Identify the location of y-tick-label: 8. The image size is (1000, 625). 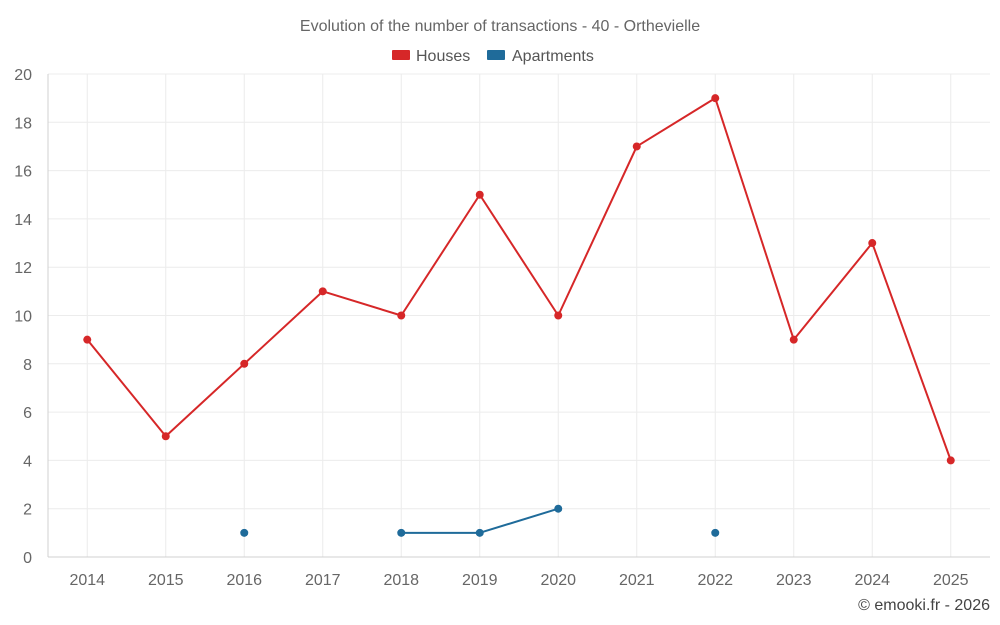
(27, 365).